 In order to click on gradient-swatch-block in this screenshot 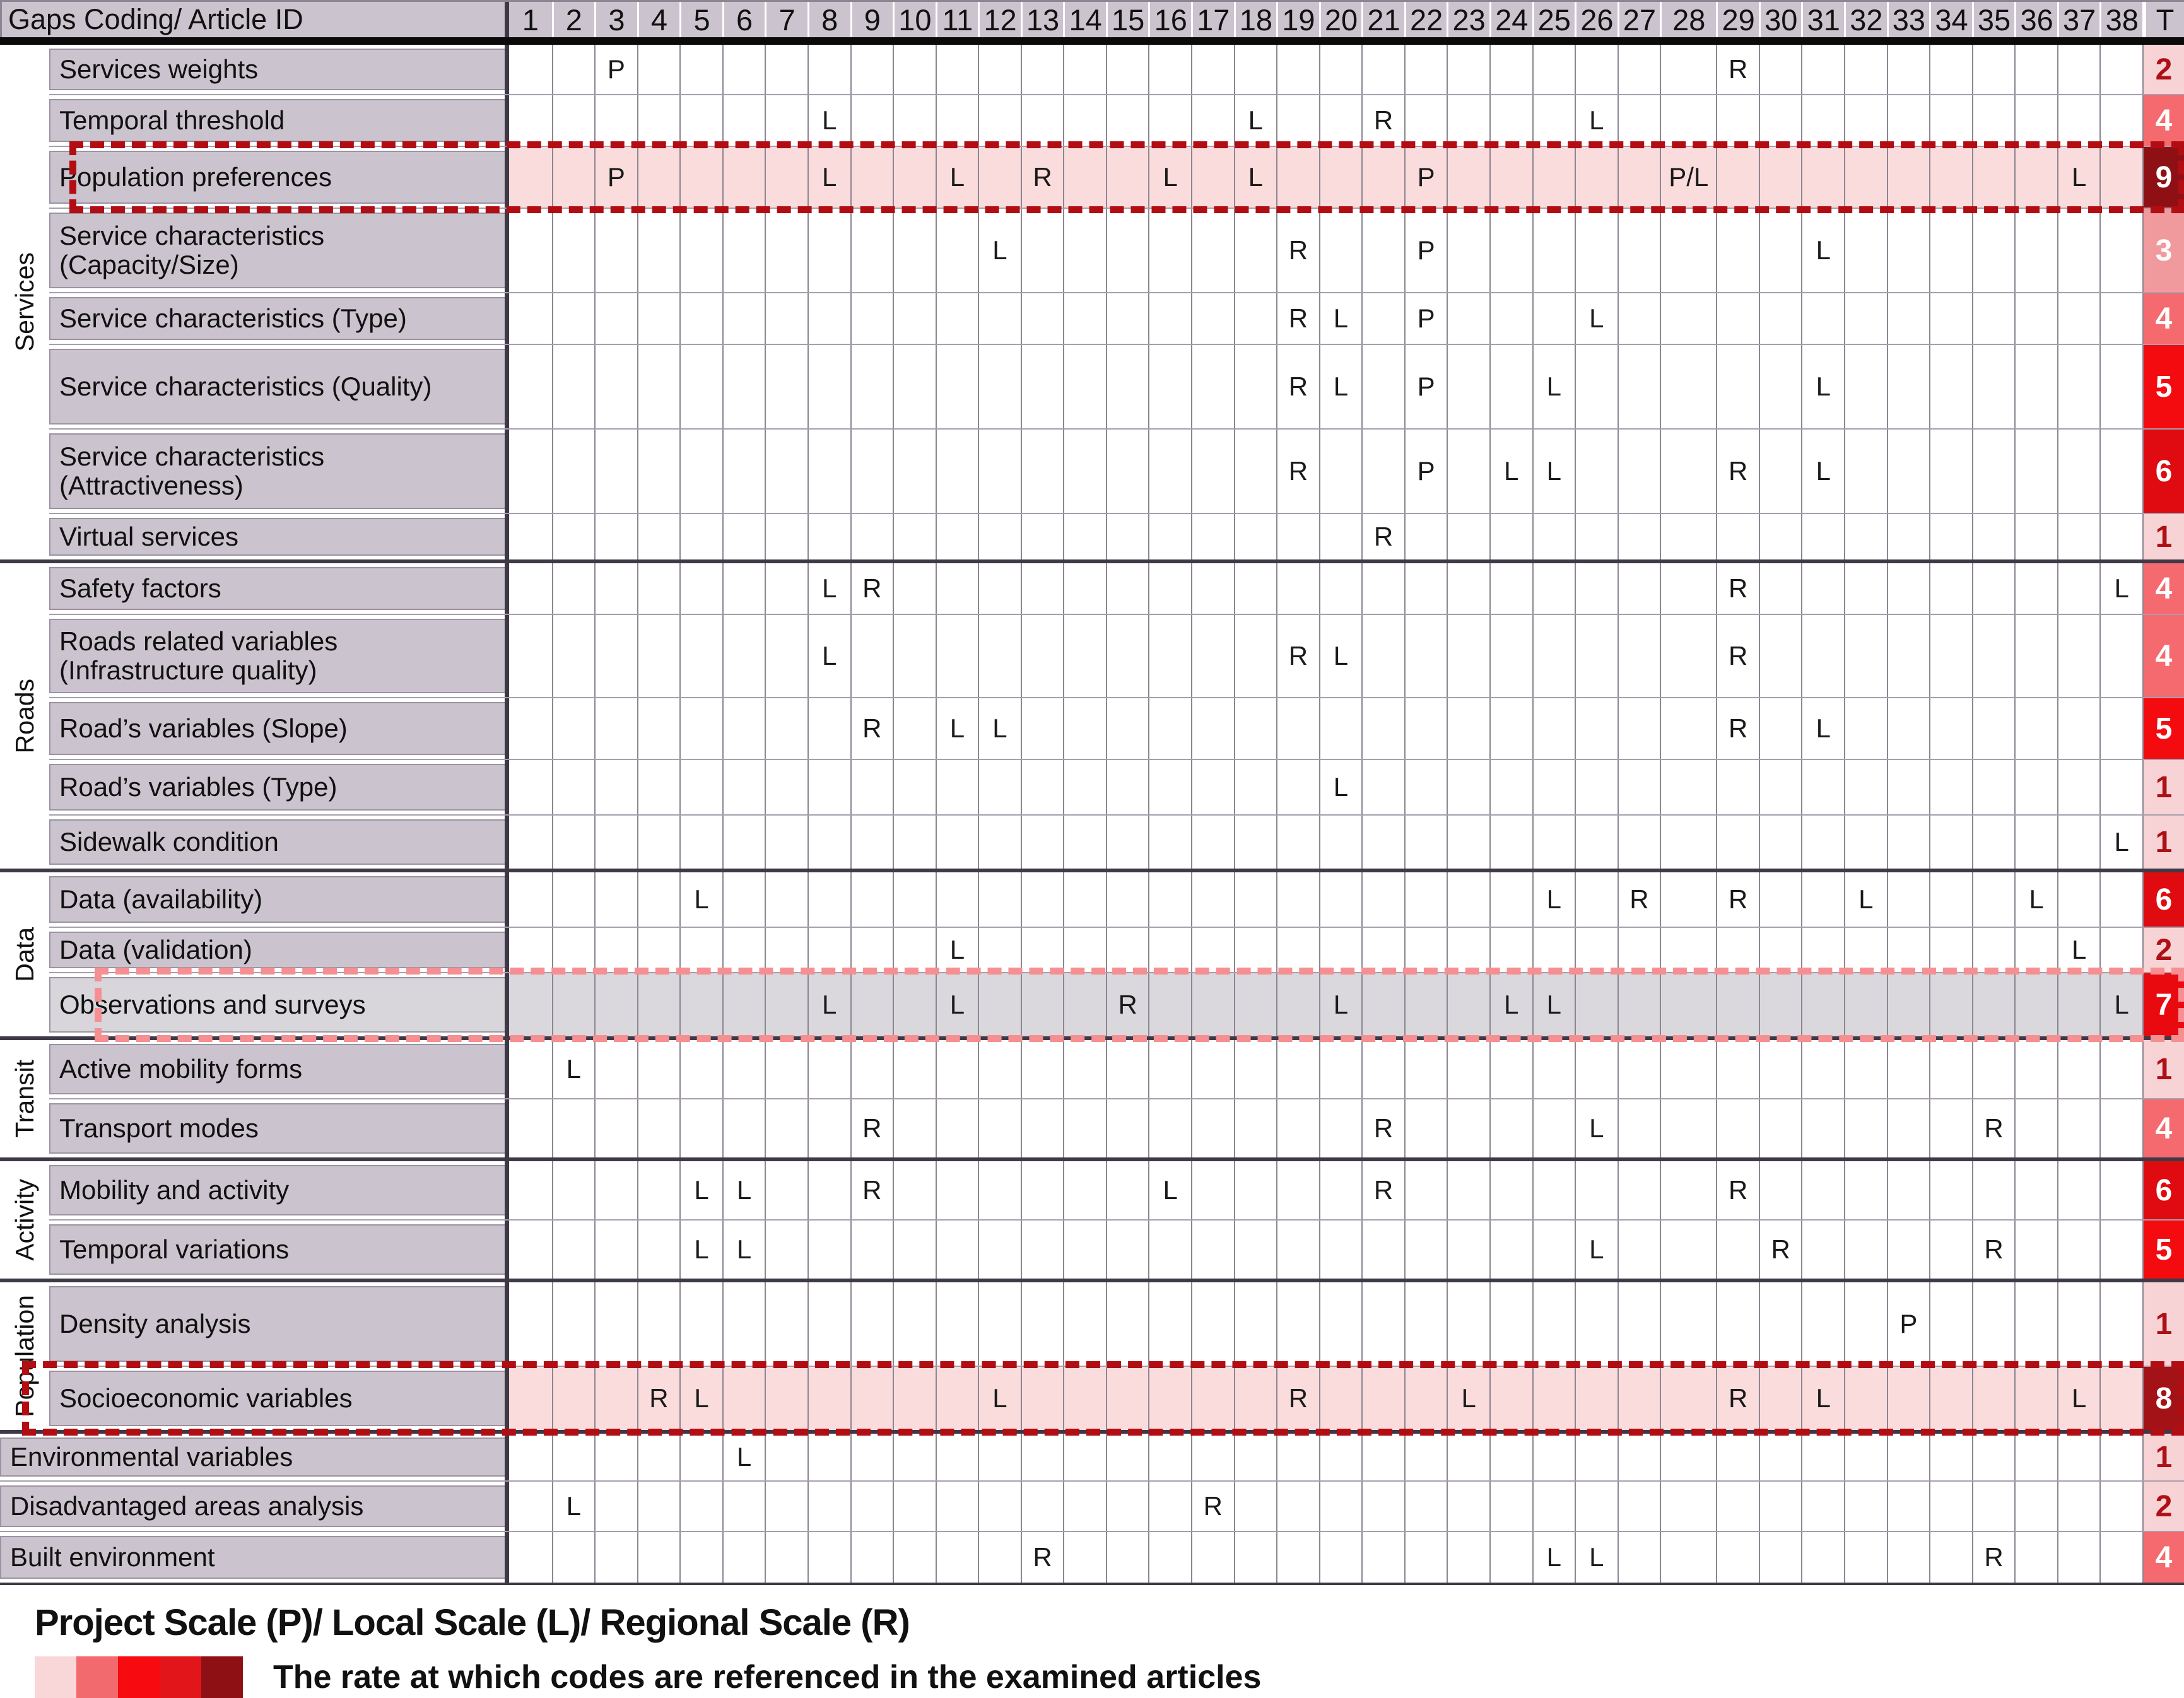, I will do `click(97, 1677)`.